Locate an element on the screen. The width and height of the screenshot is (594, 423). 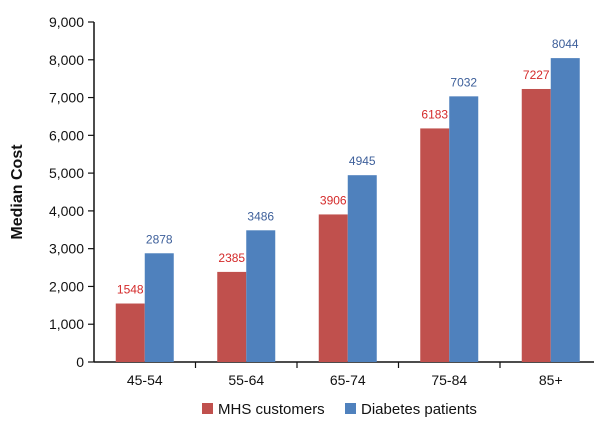
data-label: 2385 is located at coordinates (231, 258).